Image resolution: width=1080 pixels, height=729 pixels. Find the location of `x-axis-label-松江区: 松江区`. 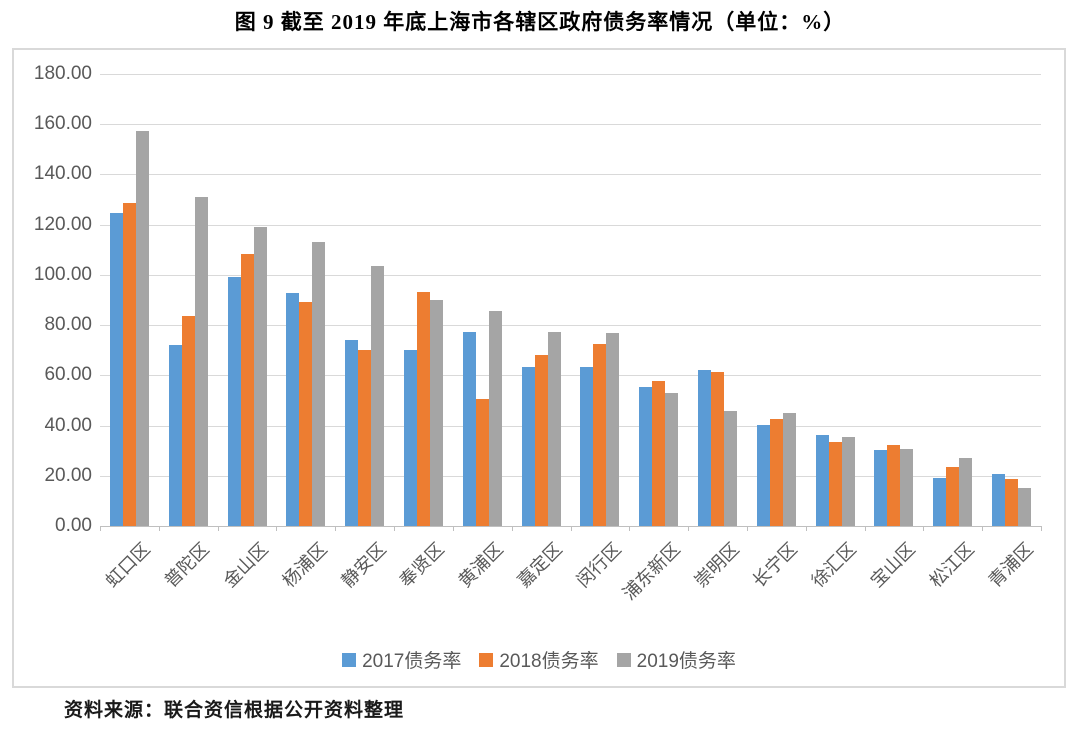

x-axis-label-松江区: 松江区 is located at coordinates (951, 565).